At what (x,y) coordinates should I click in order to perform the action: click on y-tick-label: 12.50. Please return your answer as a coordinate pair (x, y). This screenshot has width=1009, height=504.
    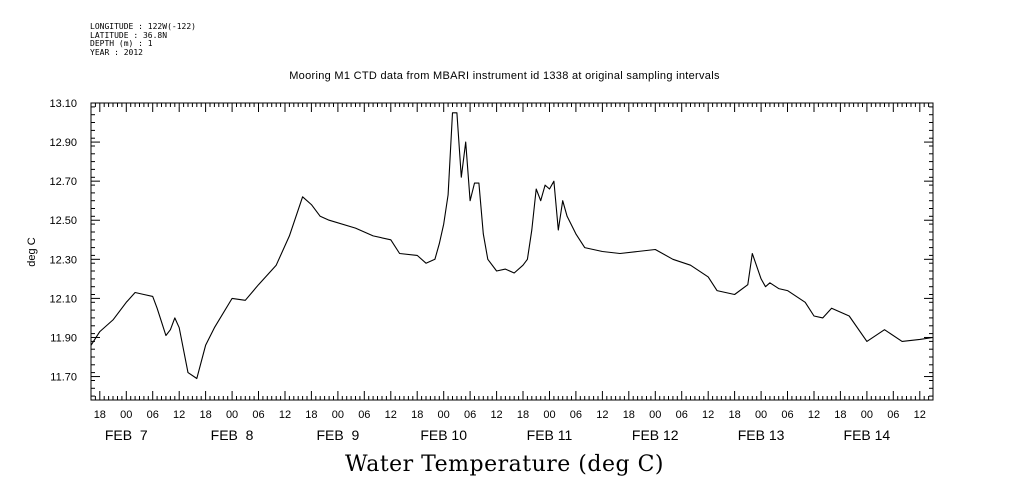
    Looking at the image, I should click on (63, 221).